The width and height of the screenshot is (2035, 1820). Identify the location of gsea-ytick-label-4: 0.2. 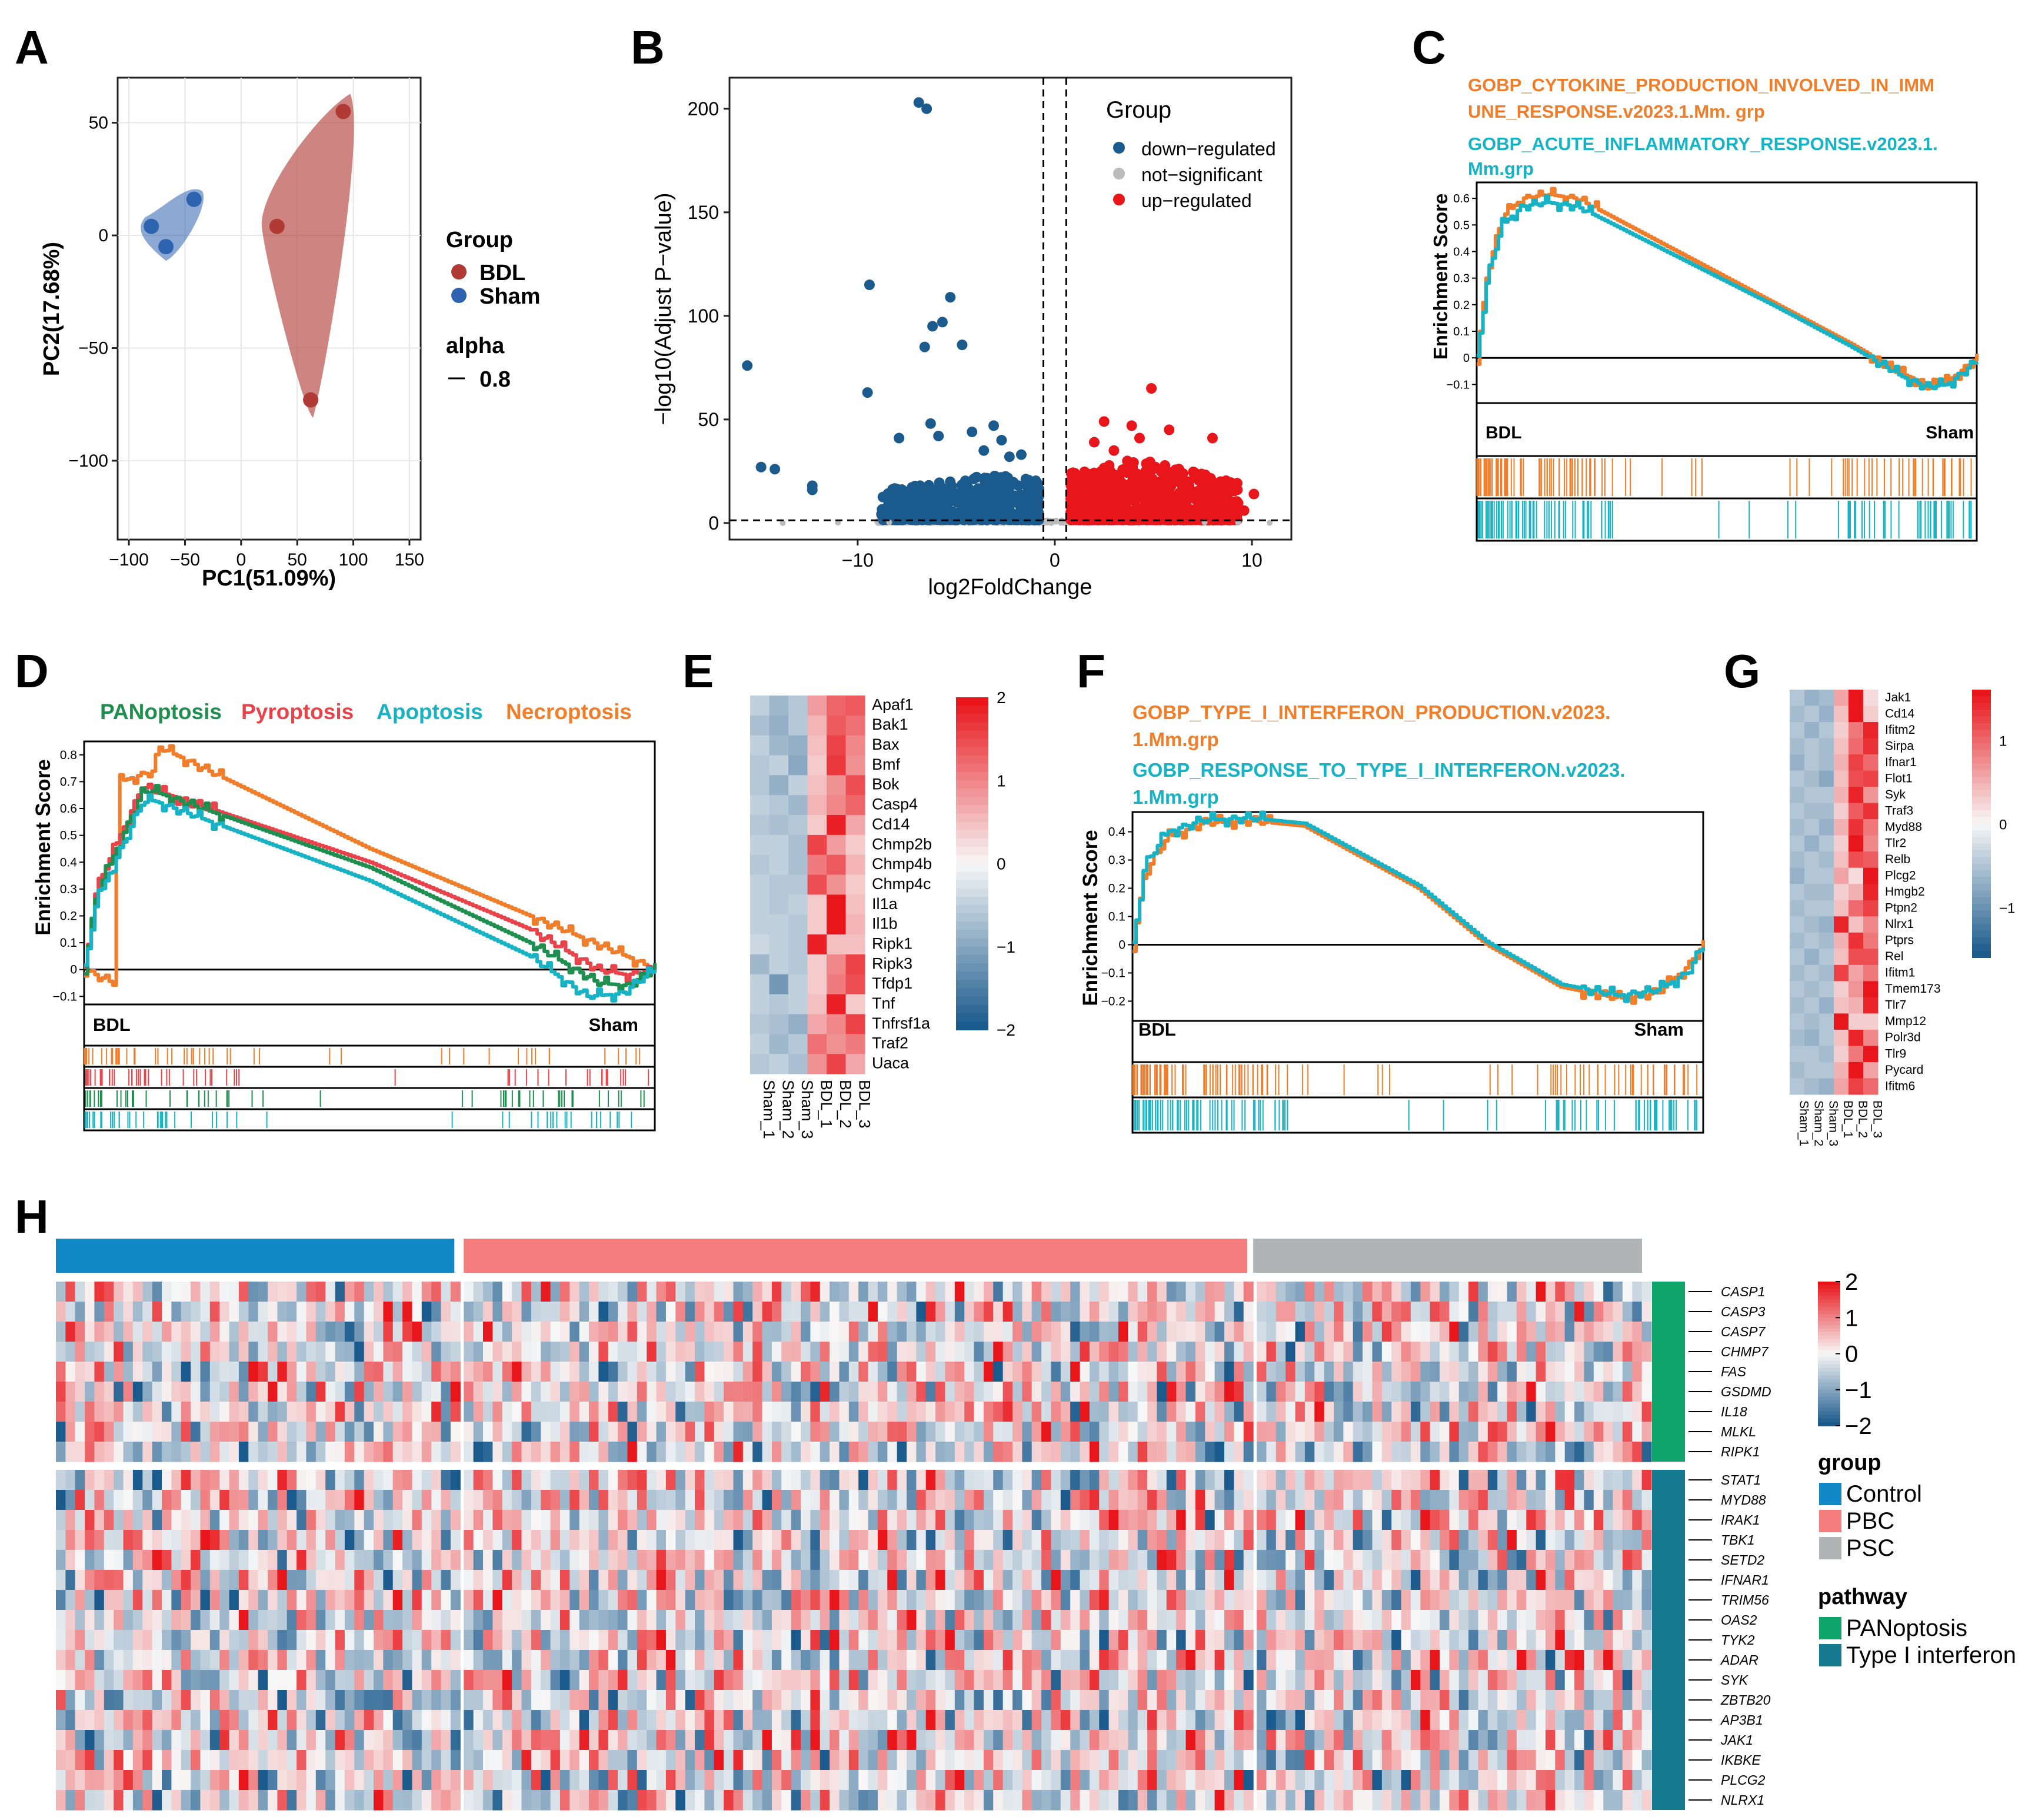
(1462, 305).